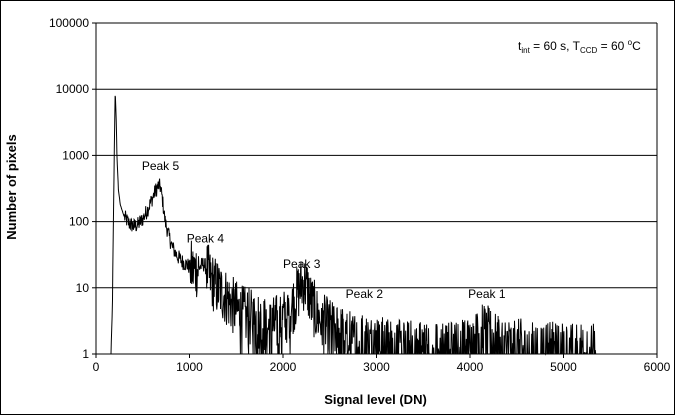 The height and width of the screenshot is (415, 675). I want to click on x-tick-label: 0, so click(96, 367).